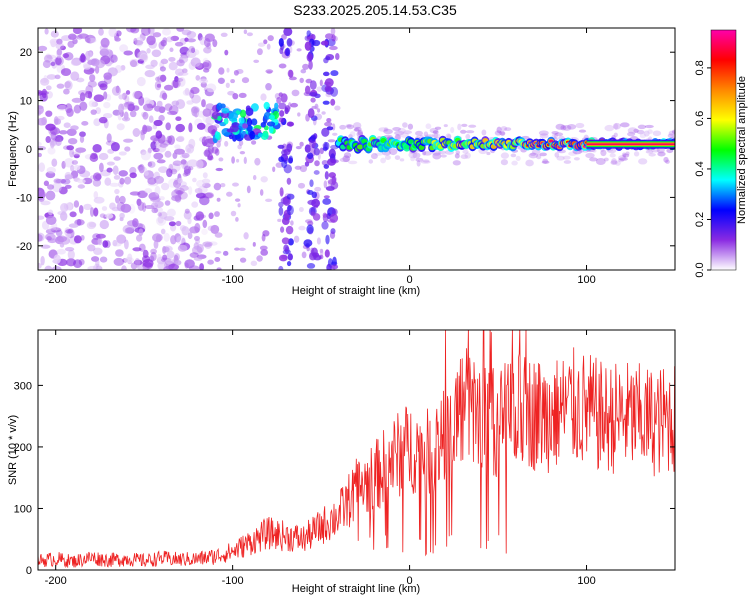 The height and width of the screenshot is (600, 750). I want to click on y-tick-label: 20, so click(26, 53).